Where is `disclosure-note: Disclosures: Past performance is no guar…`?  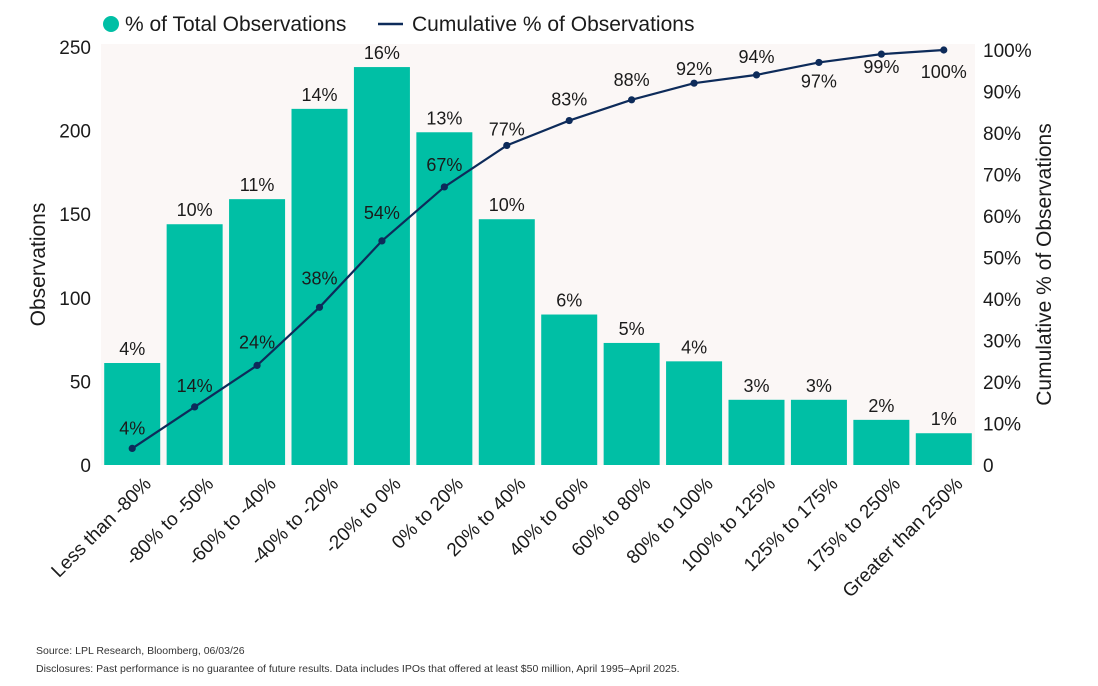 disclosure-note: Disclosures: Past performance is no guar… is located at coordinates (358, 669).